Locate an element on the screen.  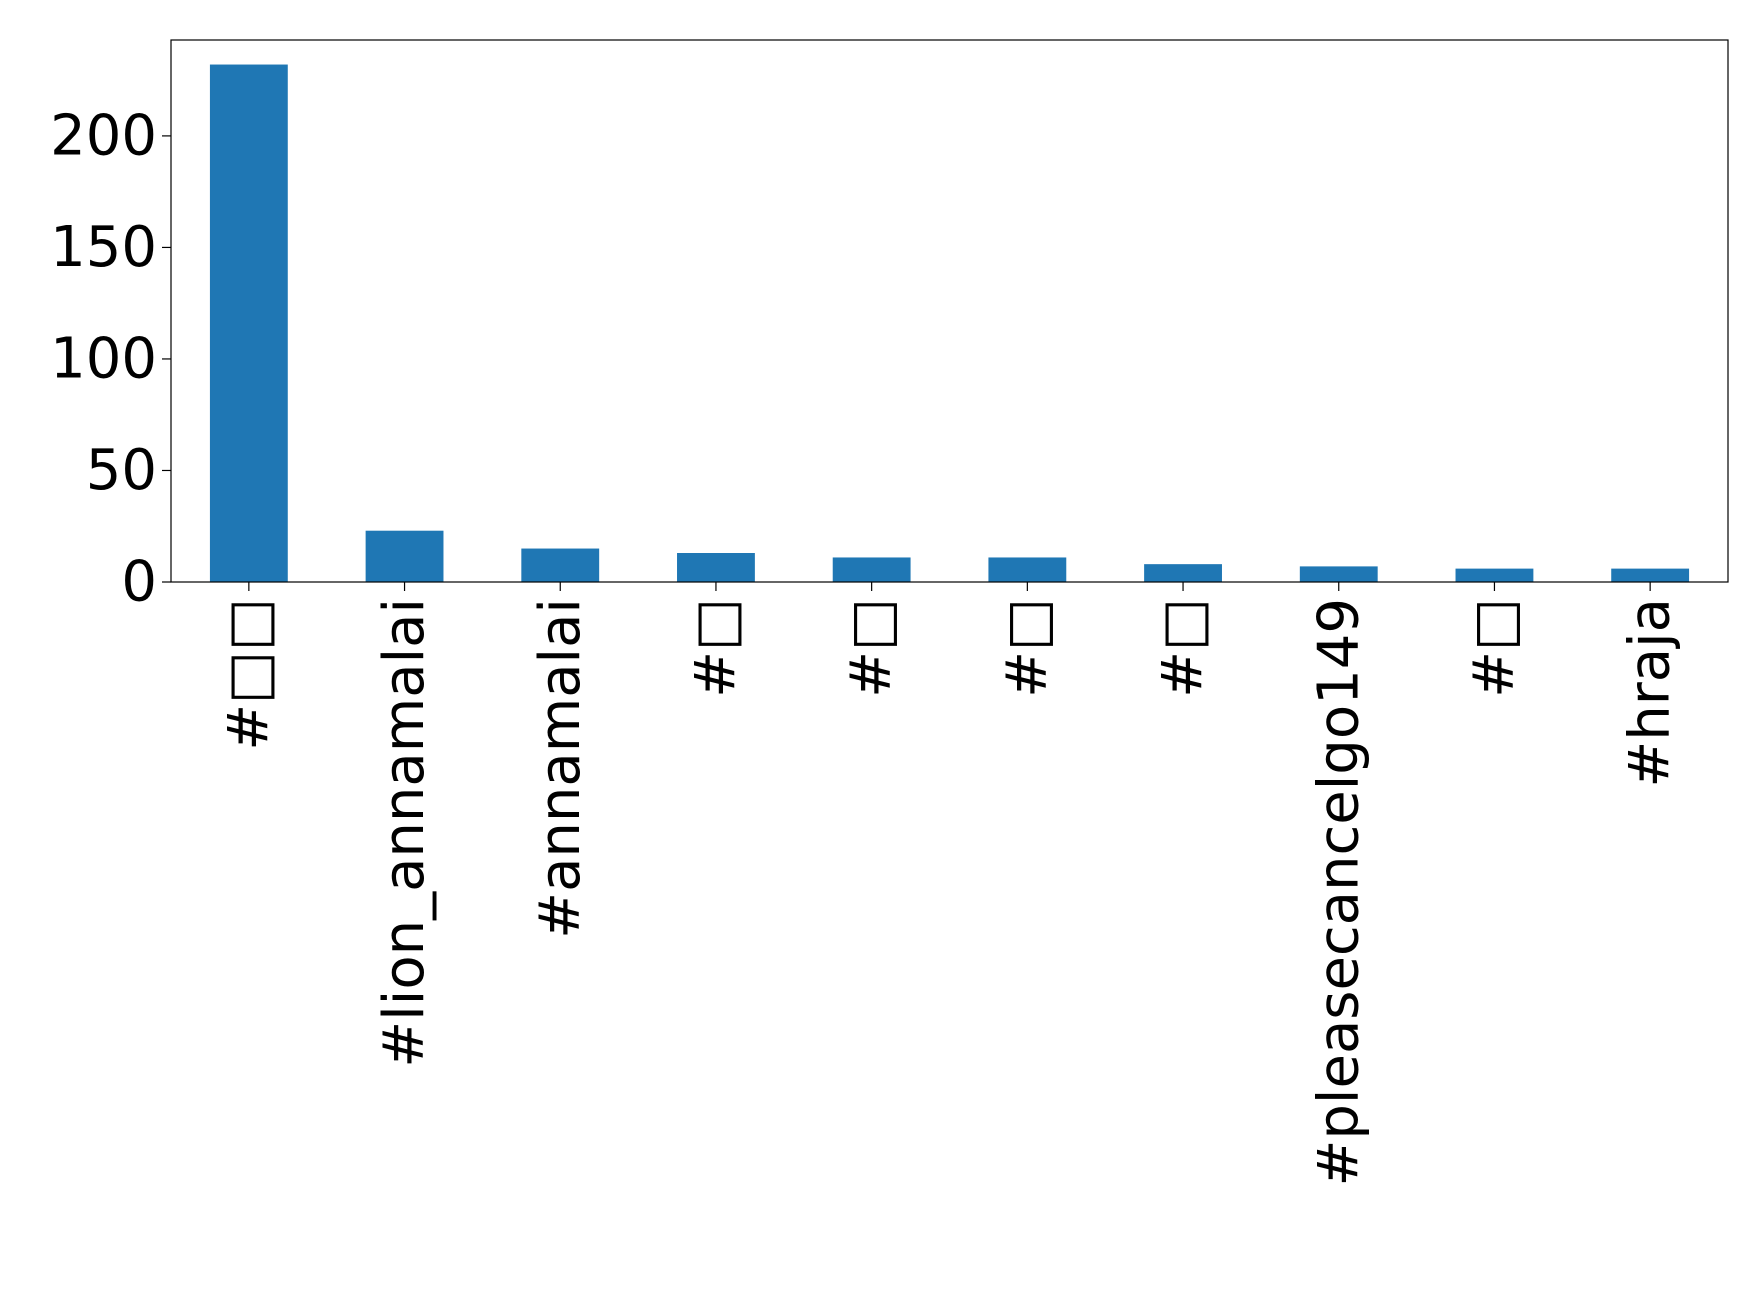
x-tick-label: #pleasecancelgo149 is located at coordinates (1338, 892).